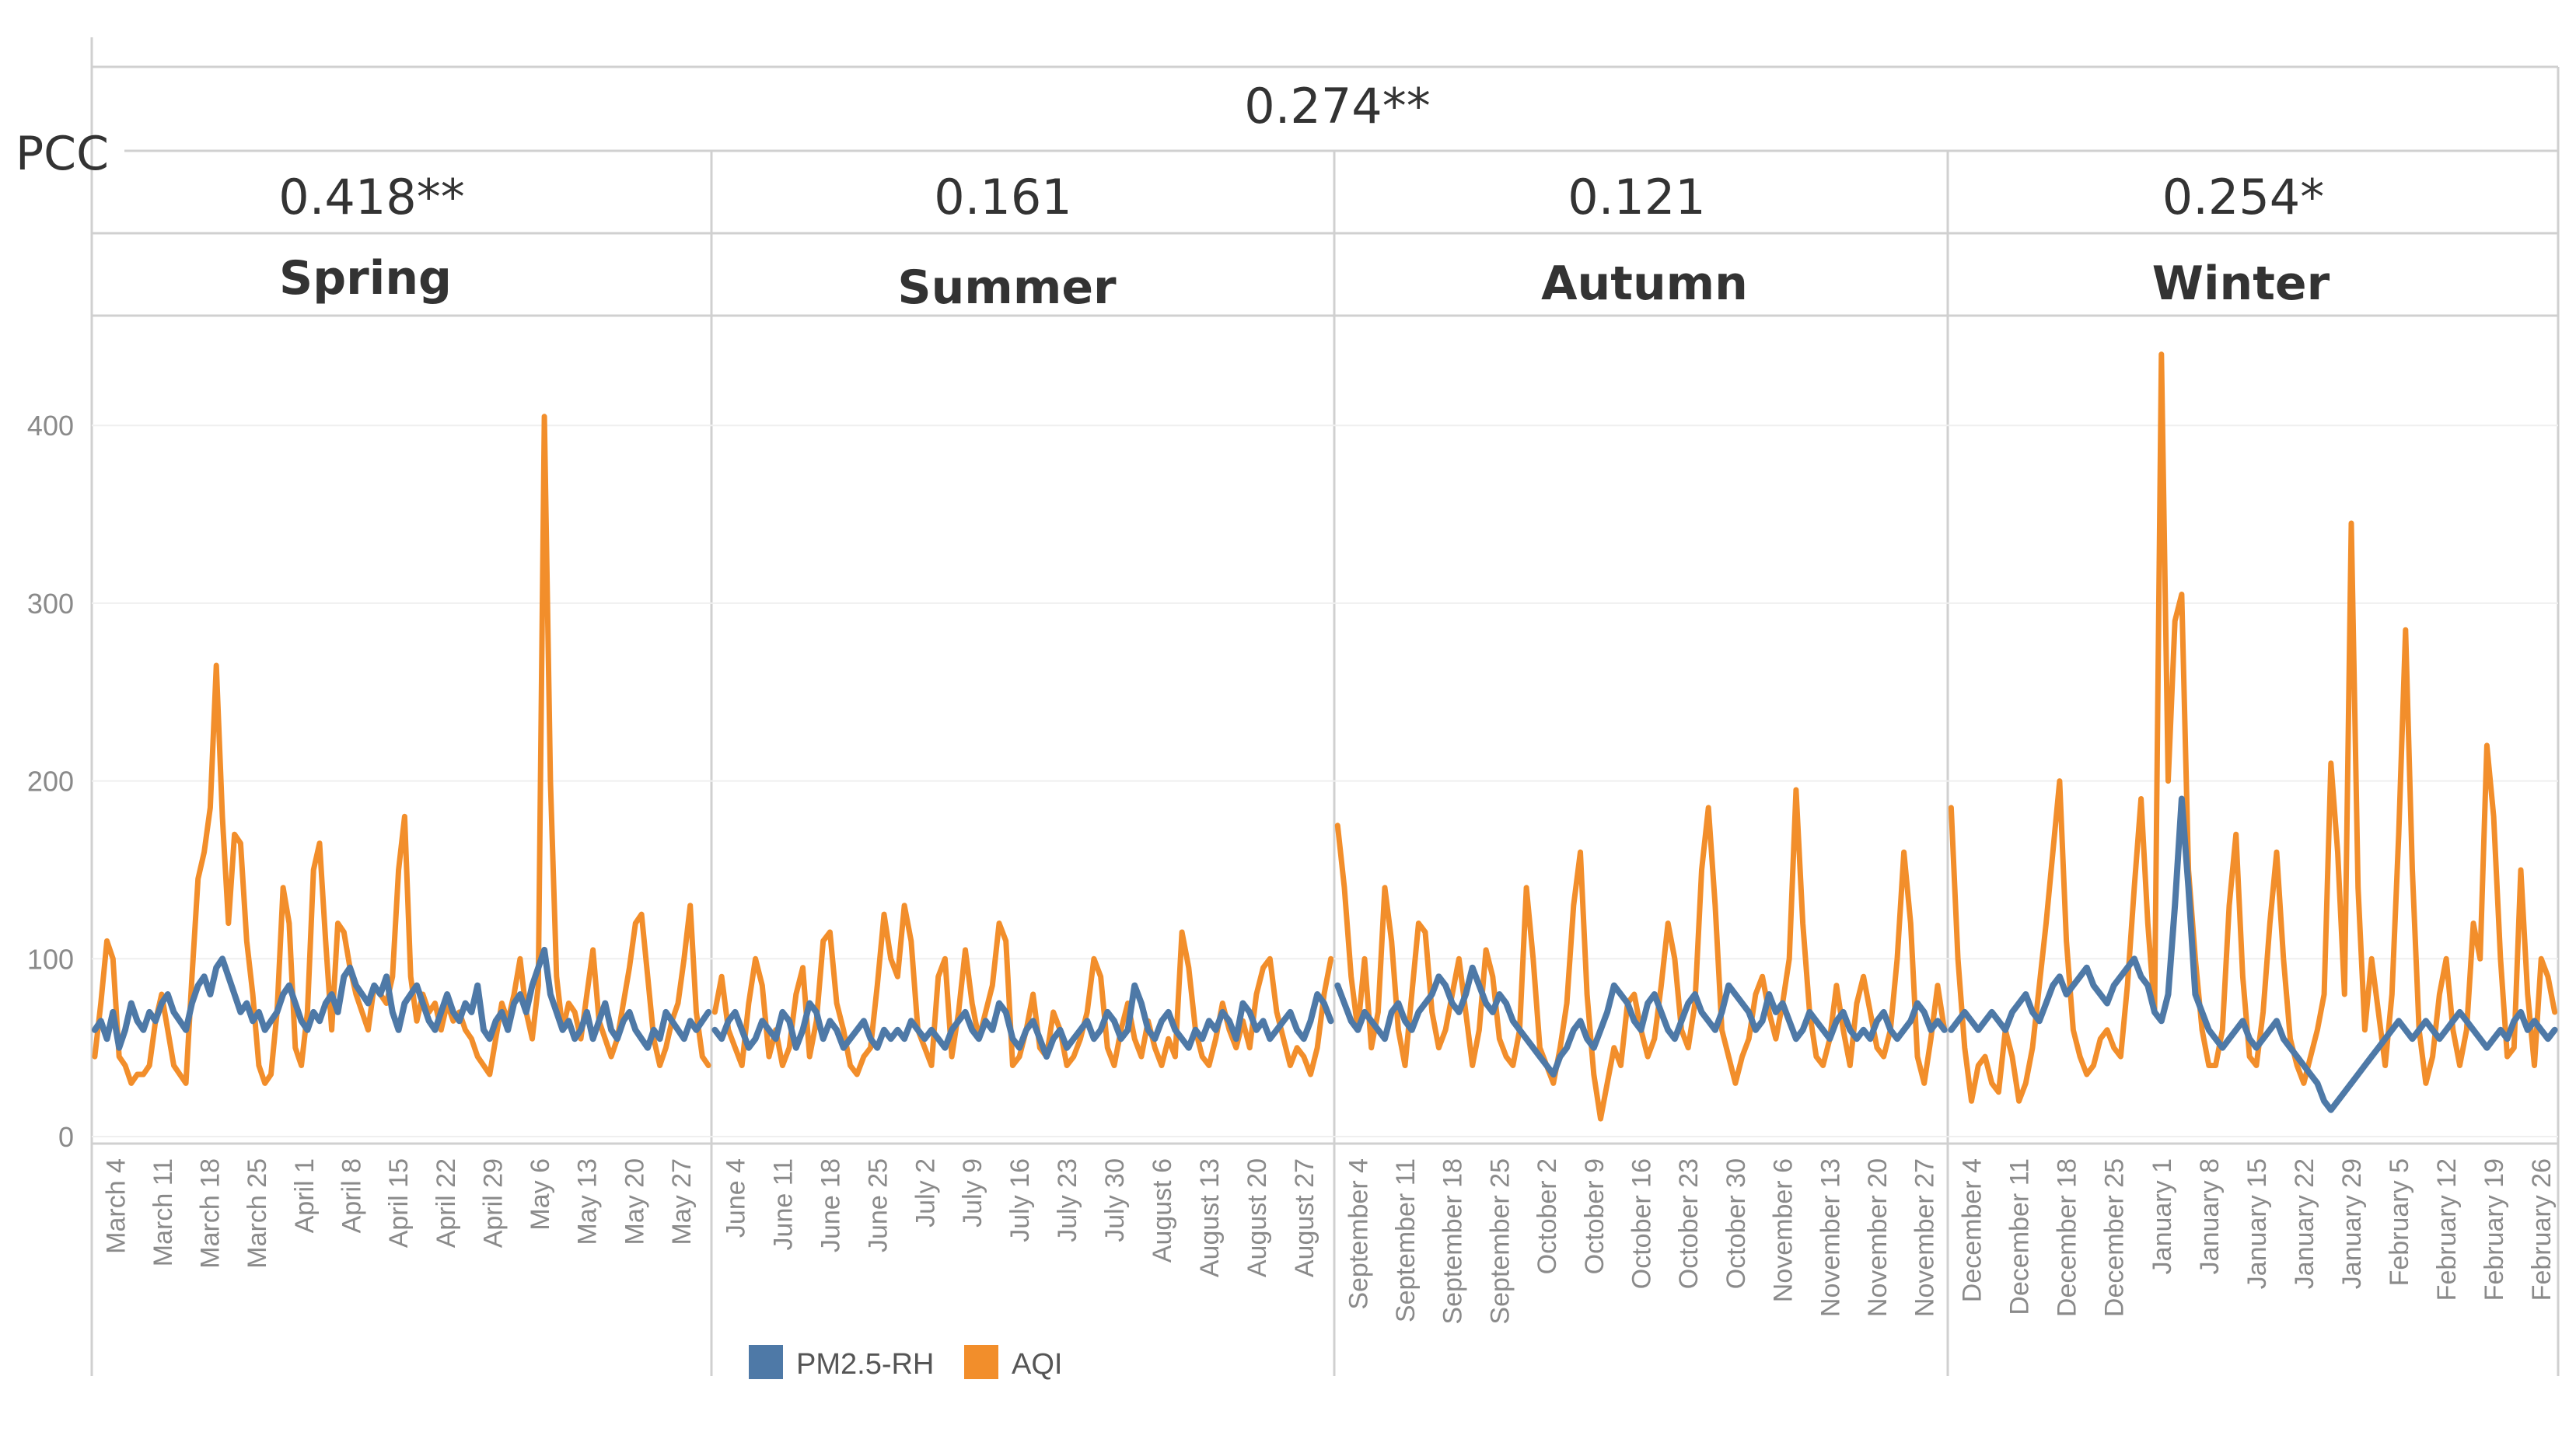 This screenshot has height=1439, width=2576. Describe the element at coordinates (2352, 1223) in the screenshot. I see `x-tick-label: January 29` at that location.